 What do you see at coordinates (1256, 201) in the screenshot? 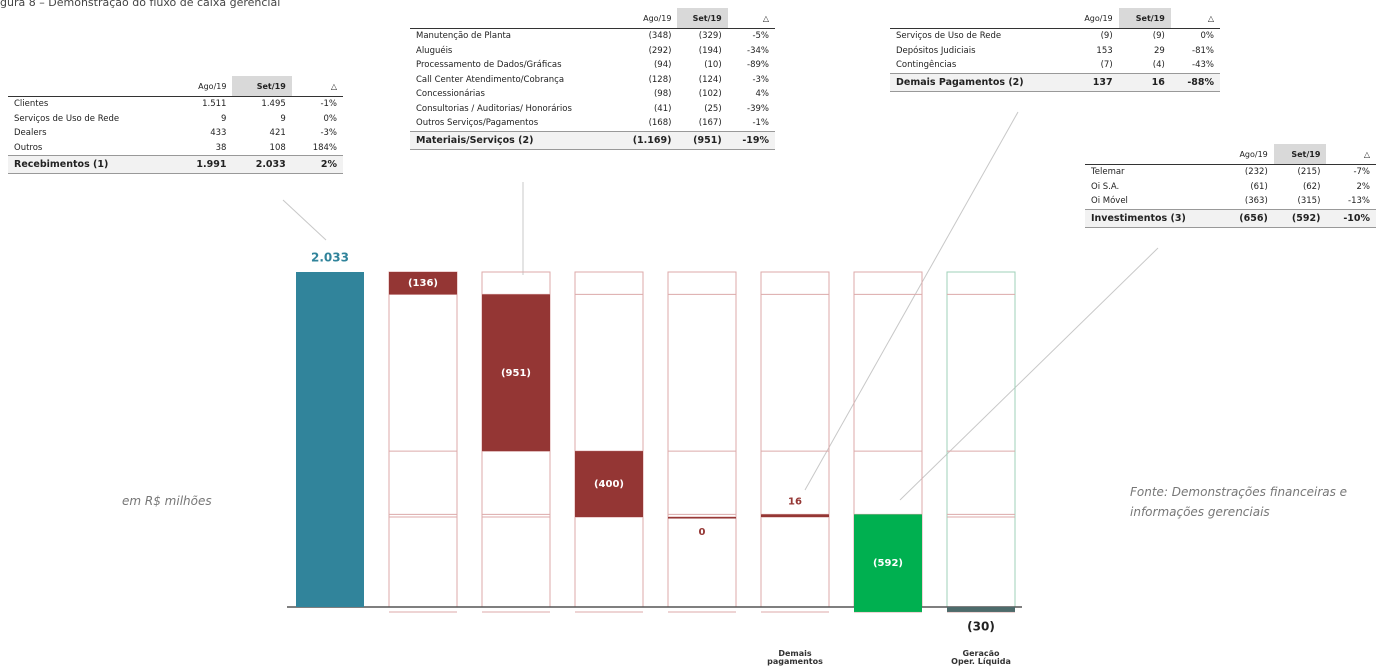
I see `table-cell: (363)` at bounding box center [1256, 201].